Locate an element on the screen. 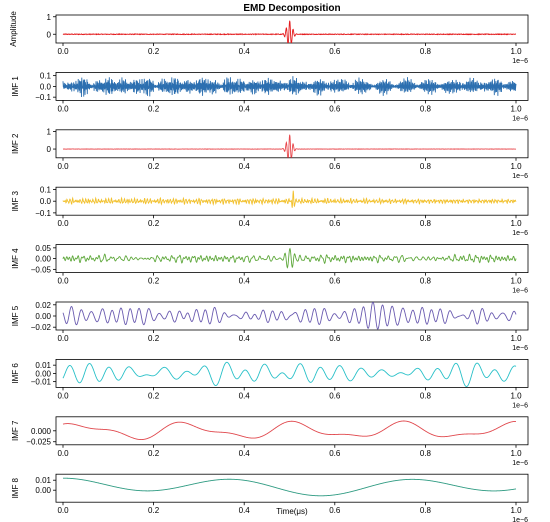 This screenshot has width=550, height=522. y-tick-label: 1 is located at coordinates (49, 132).